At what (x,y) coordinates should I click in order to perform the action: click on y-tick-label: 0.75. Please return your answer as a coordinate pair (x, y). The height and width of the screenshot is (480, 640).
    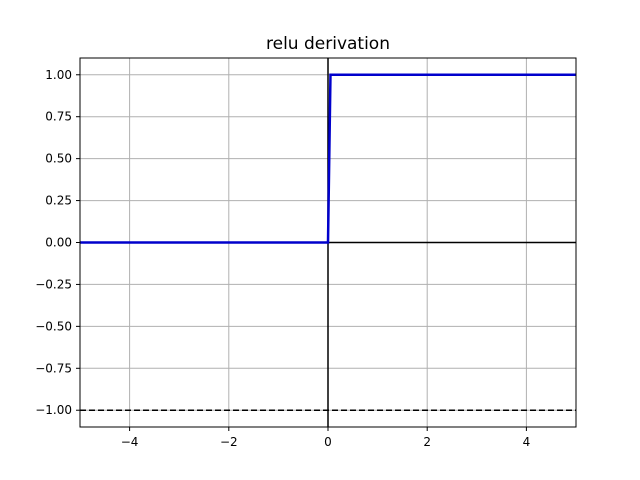
    Looking at the image, I should click on (58, 117).